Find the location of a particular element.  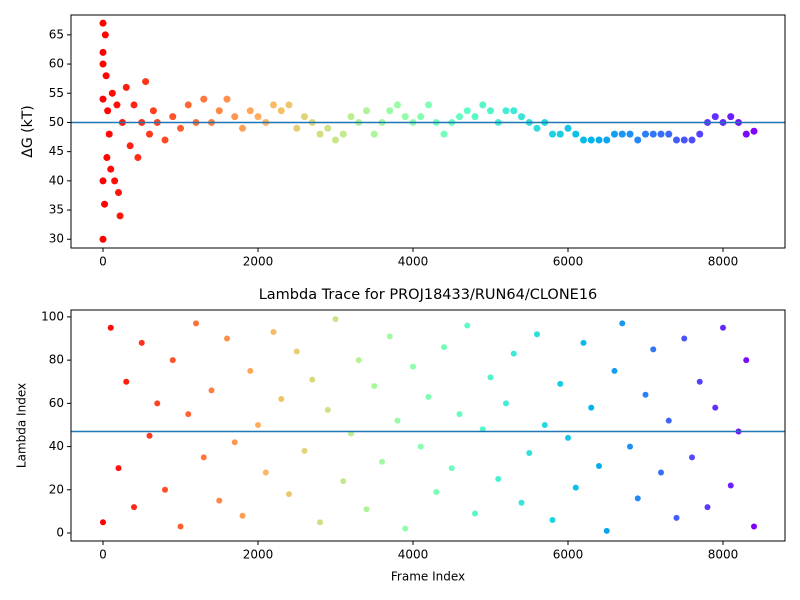

x-tick-label: 8000 is located at coordinates (723, 555).